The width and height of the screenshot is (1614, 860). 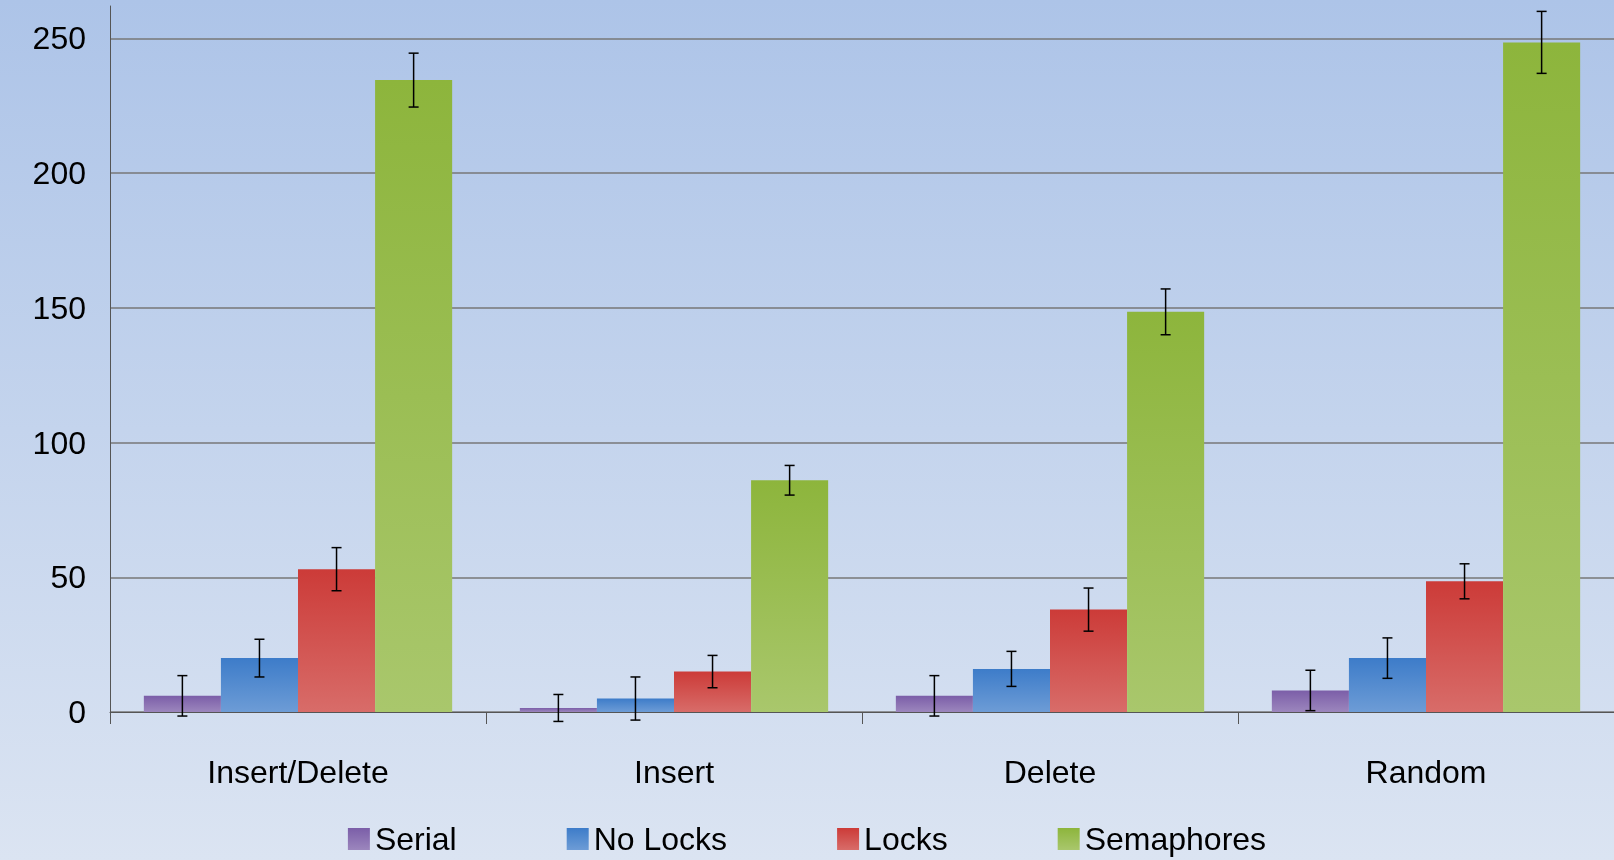 What do you see at coordinates (77, 712) in the screenshot?
I see `y-tick-label: 0` at bounding box center [77, 712].